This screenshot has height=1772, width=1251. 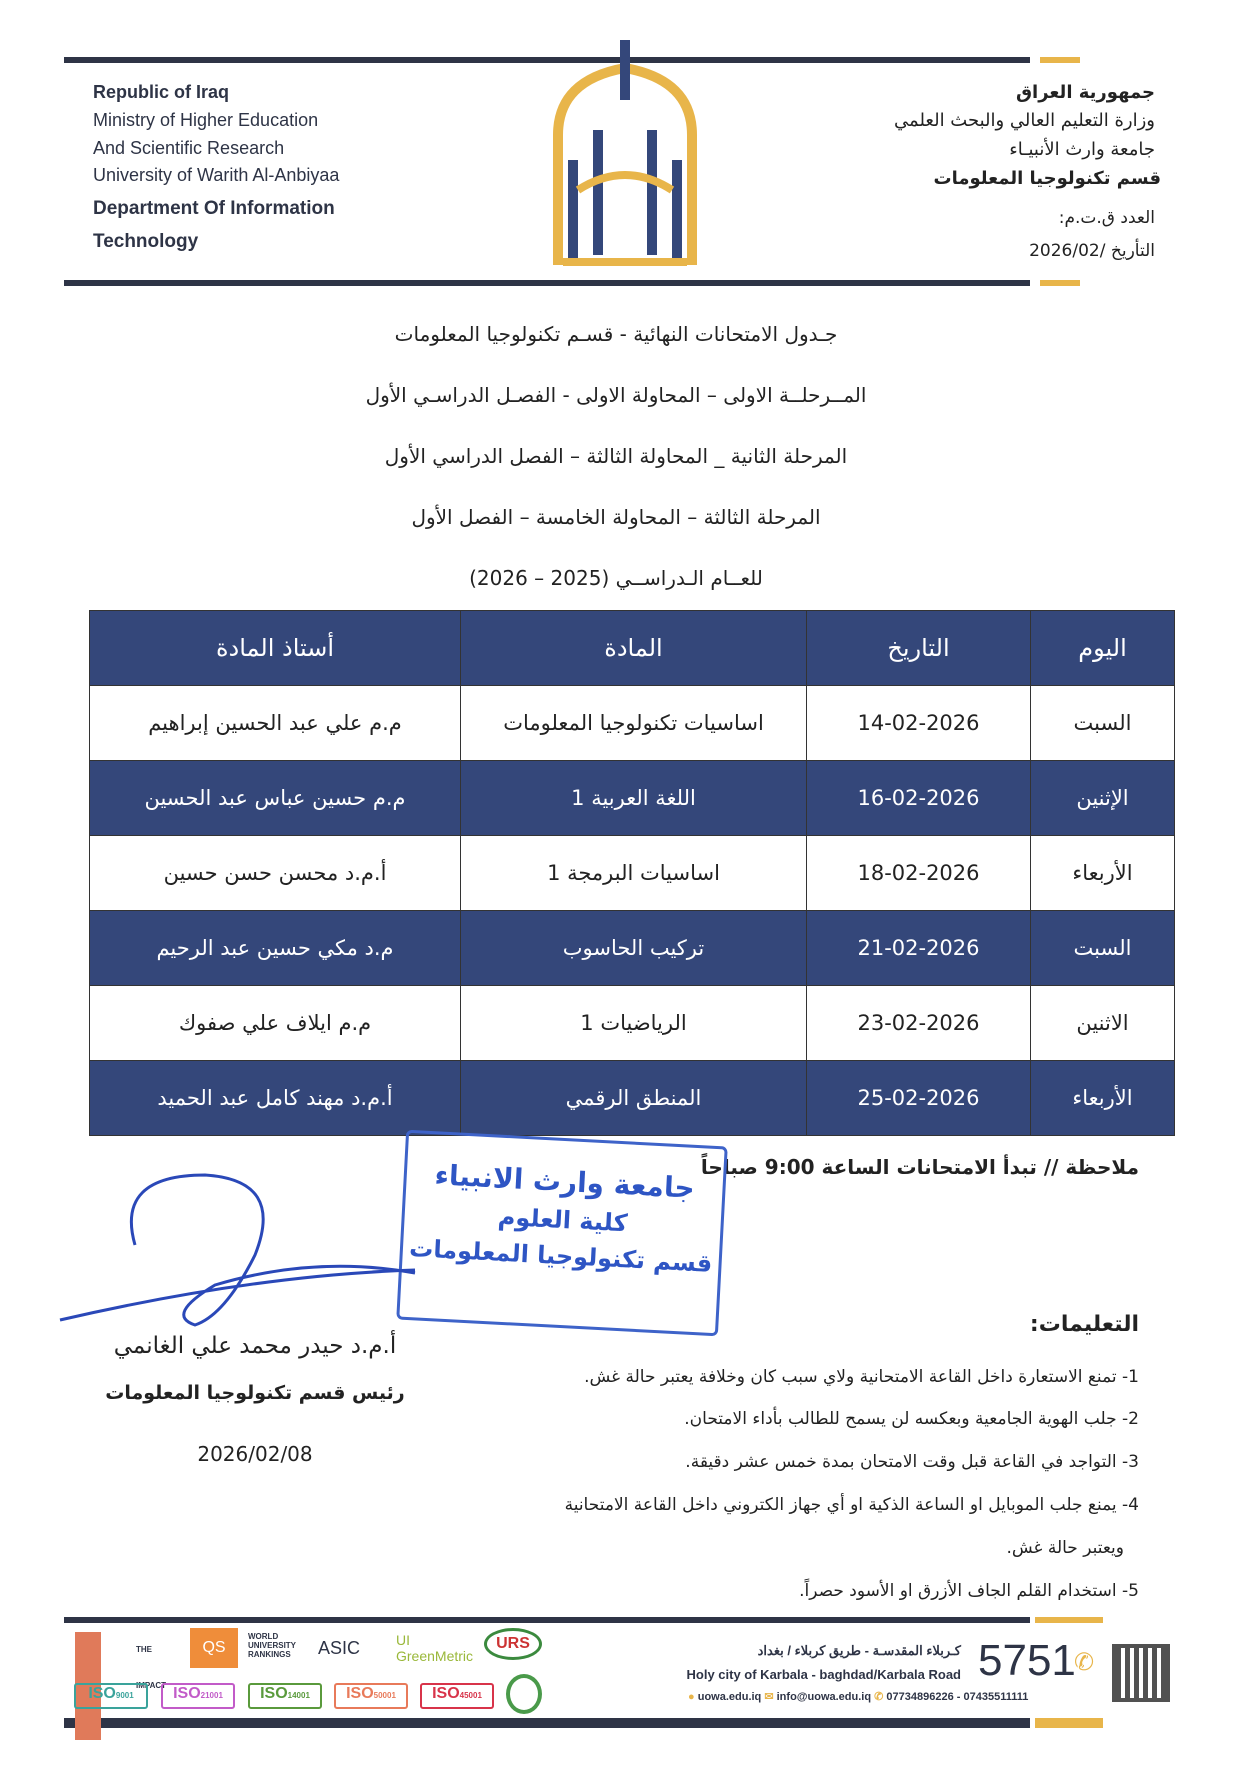 What do you see at coordinates (547, 283) in the screenshot?
I see `header-bottom-line` at bounding box center [547, 283].